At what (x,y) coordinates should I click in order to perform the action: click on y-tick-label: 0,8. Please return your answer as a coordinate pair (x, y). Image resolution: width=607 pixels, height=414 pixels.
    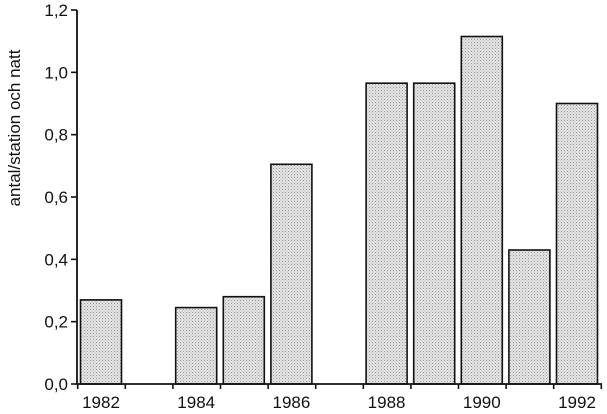
    Looking at the image, I should click on (56, 135).